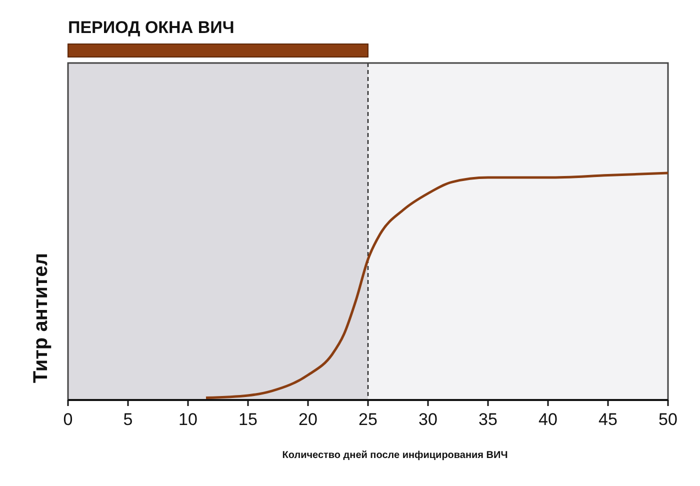  I want to click on x-tick-label: 15, so click(248, 419).